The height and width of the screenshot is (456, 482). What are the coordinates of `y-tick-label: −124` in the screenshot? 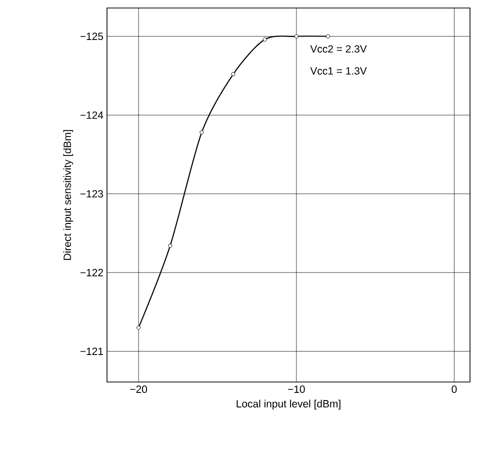 It's located at (92, 115).